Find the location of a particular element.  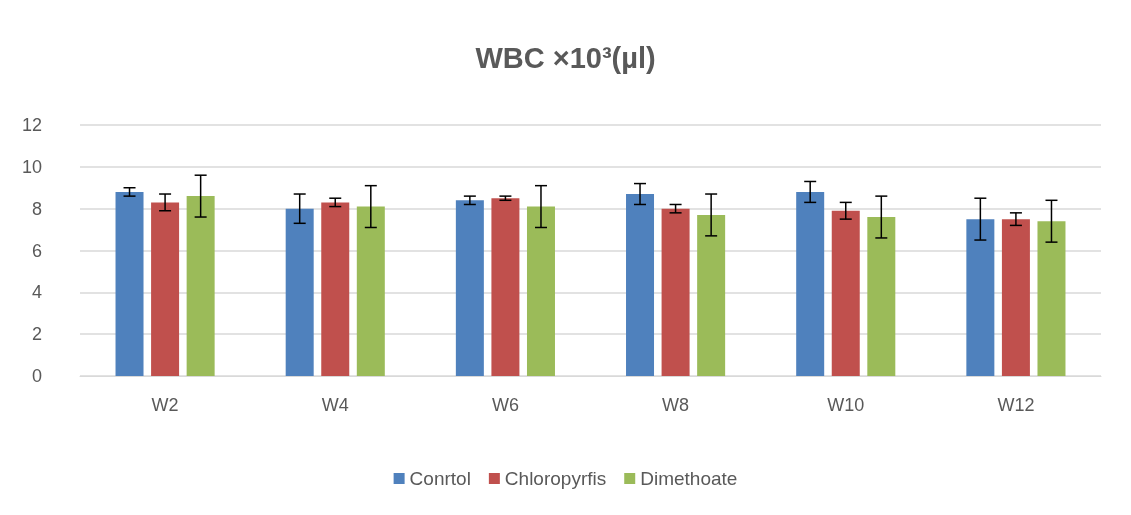

legend-label: Conrtol is located at coordinates (440, 478).